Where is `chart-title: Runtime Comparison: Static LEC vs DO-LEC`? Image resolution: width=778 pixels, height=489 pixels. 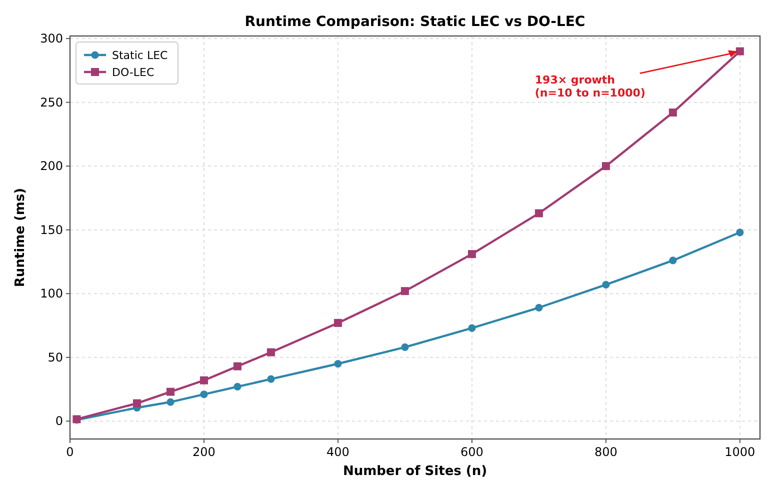 chart-title: Runtime Comparison: Static LEC vs DO-LEC is located at coordinates (415, 22).